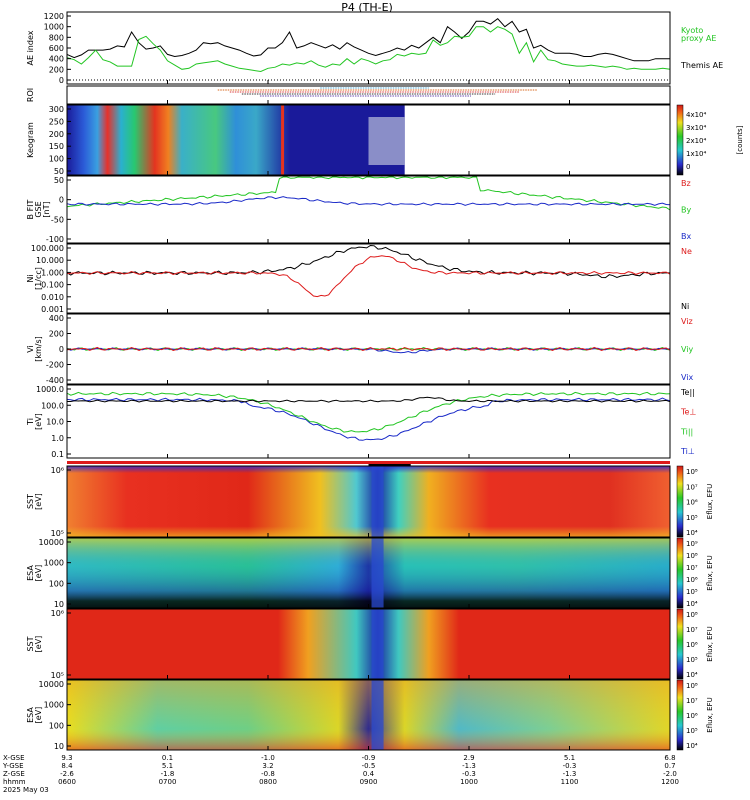 This screenshot has height=800, width=750. Describe the element at coordinates (368, 715) in the screenshot. I see `esa2-overlay` at that location.